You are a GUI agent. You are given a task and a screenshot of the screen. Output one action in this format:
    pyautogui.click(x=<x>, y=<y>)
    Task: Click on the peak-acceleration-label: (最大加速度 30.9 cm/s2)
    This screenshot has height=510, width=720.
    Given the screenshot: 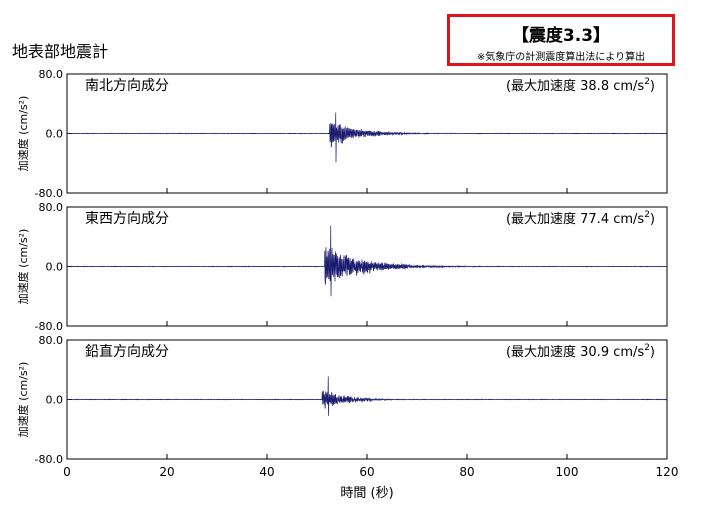 What is the action you would take?
    pyautogui.click(x=580, y=351)
    